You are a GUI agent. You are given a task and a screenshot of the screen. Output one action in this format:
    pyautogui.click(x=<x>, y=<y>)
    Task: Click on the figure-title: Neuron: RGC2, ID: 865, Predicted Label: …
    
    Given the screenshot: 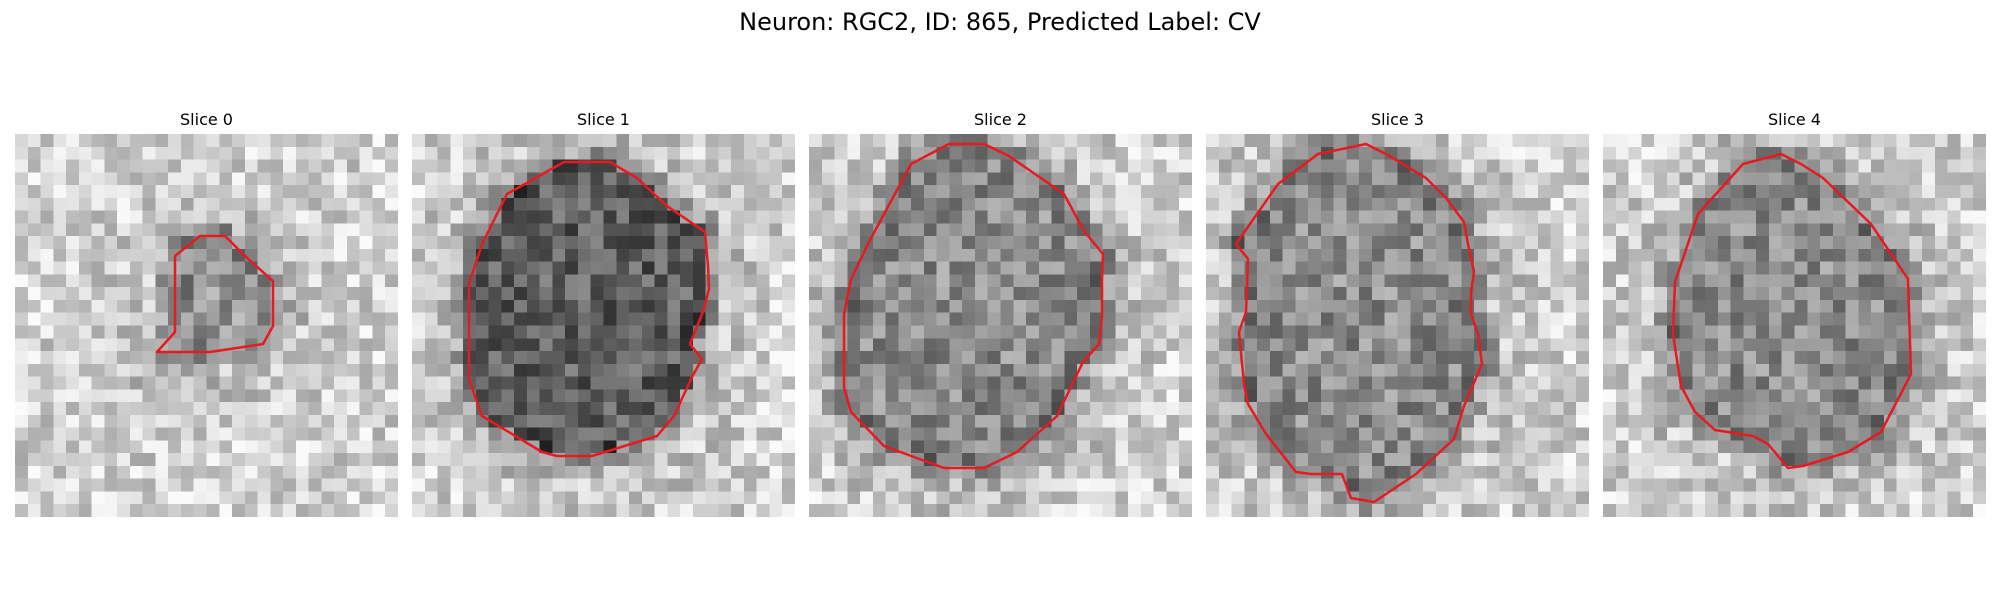 What is the action you would take?
    pyautogui.click(x=1000, y=22)
    